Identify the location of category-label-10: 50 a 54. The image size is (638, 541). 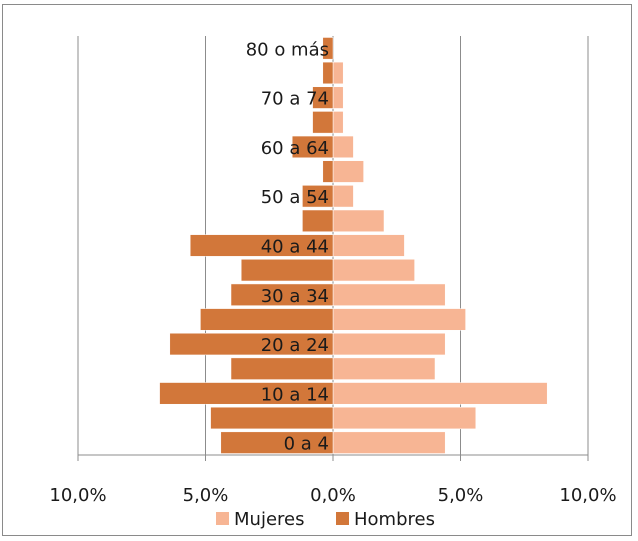
(295, 197).